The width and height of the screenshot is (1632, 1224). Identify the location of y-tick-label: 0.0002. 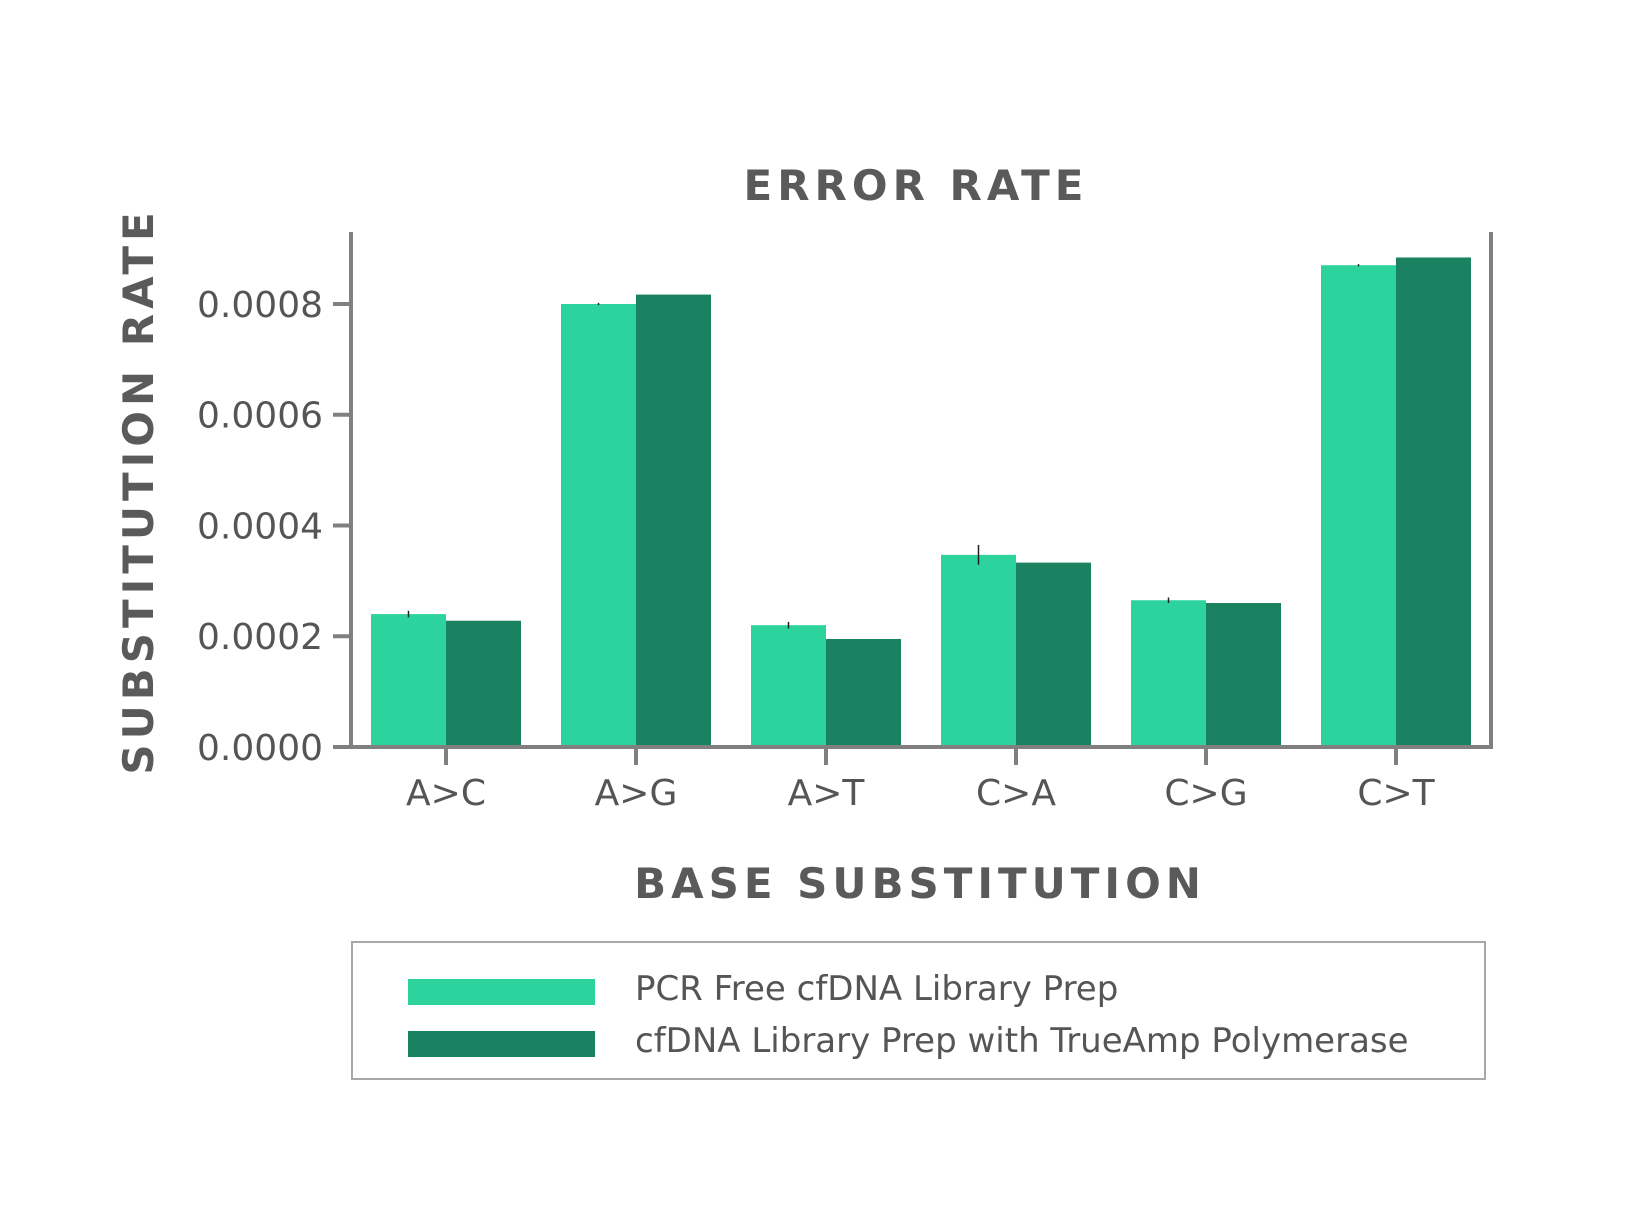
(260, 637).